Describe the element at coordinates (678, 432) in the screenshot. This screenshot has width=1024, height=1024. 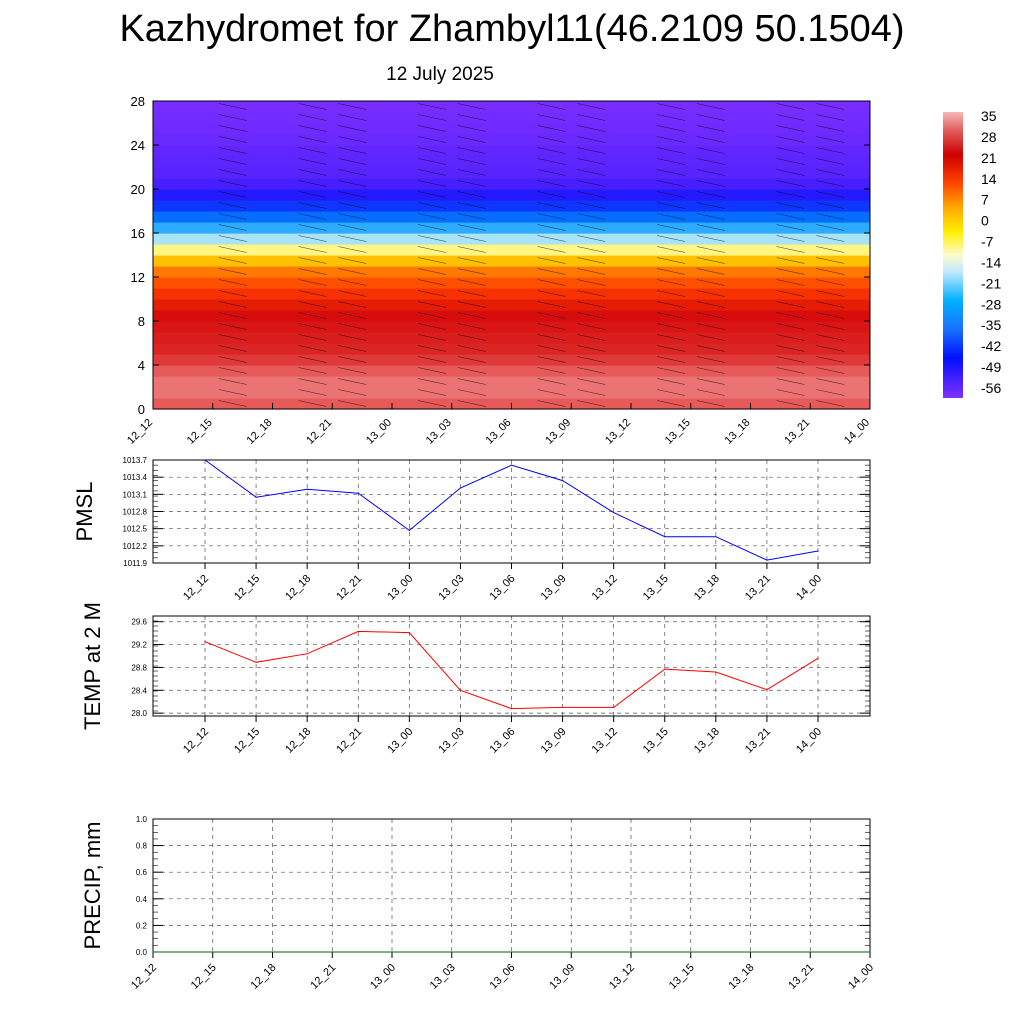
I see `x-tick-label: 13_15` at that location.